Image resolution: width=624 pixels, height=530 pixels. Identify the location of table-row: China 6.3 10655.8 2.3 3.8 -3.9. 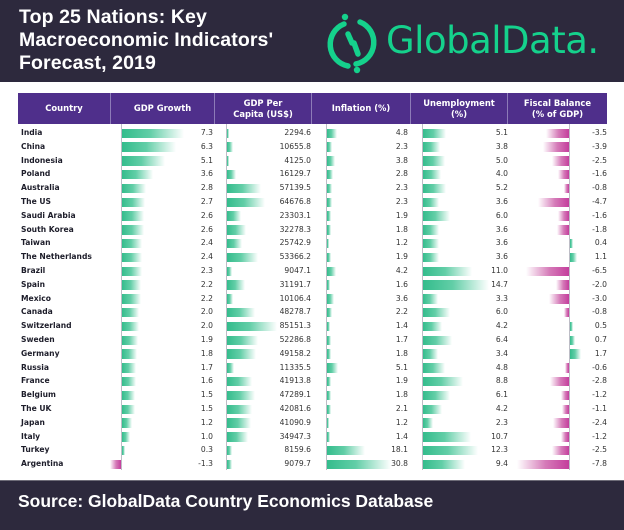
(312, 147).